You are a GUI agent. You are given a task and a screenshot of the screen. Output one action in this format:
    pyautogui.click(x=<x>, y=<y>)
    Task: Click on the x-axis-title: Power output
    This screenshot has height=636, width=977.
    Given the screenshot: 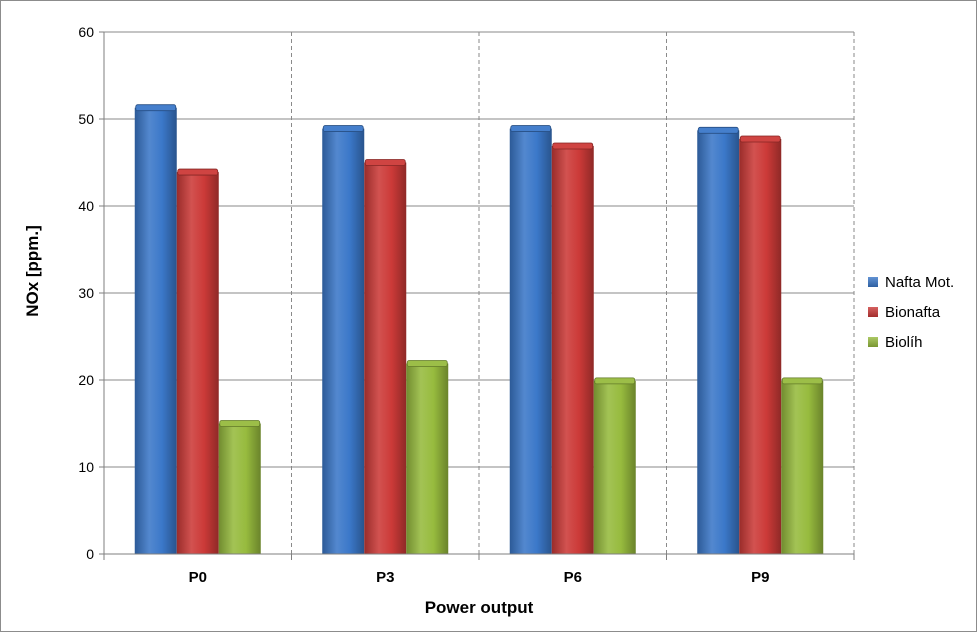 What is the action you would take?
    pyautogui.click(x=479, y=607)
    